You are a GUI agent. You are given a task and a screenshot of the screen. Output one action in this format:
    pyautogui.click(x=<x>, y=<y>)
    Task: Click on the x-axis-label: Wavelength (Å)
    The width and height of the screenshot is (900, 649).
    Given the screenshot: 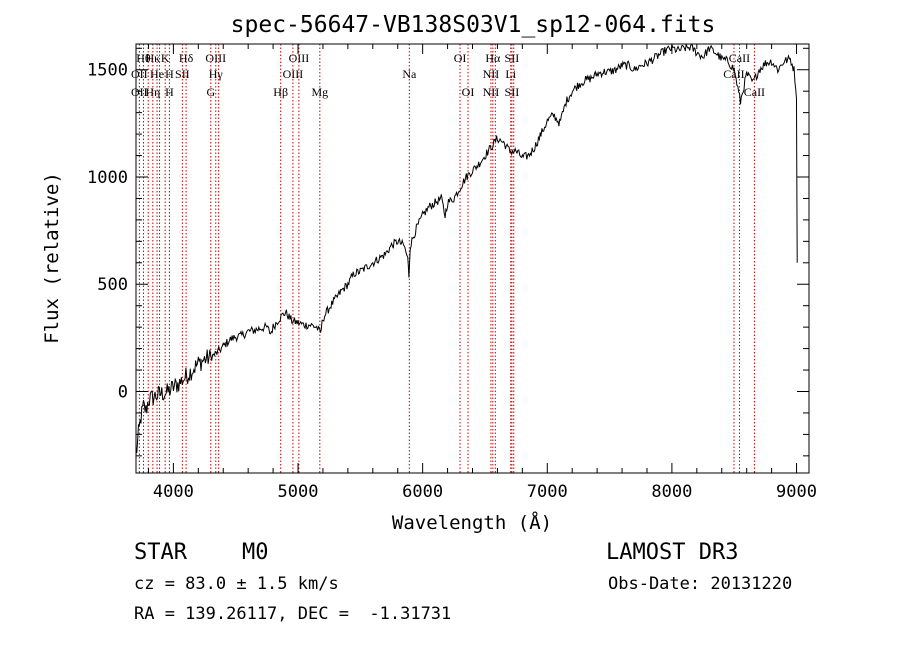 What is the action you would take?
    pyautogui.click(x=472, y=522)
    